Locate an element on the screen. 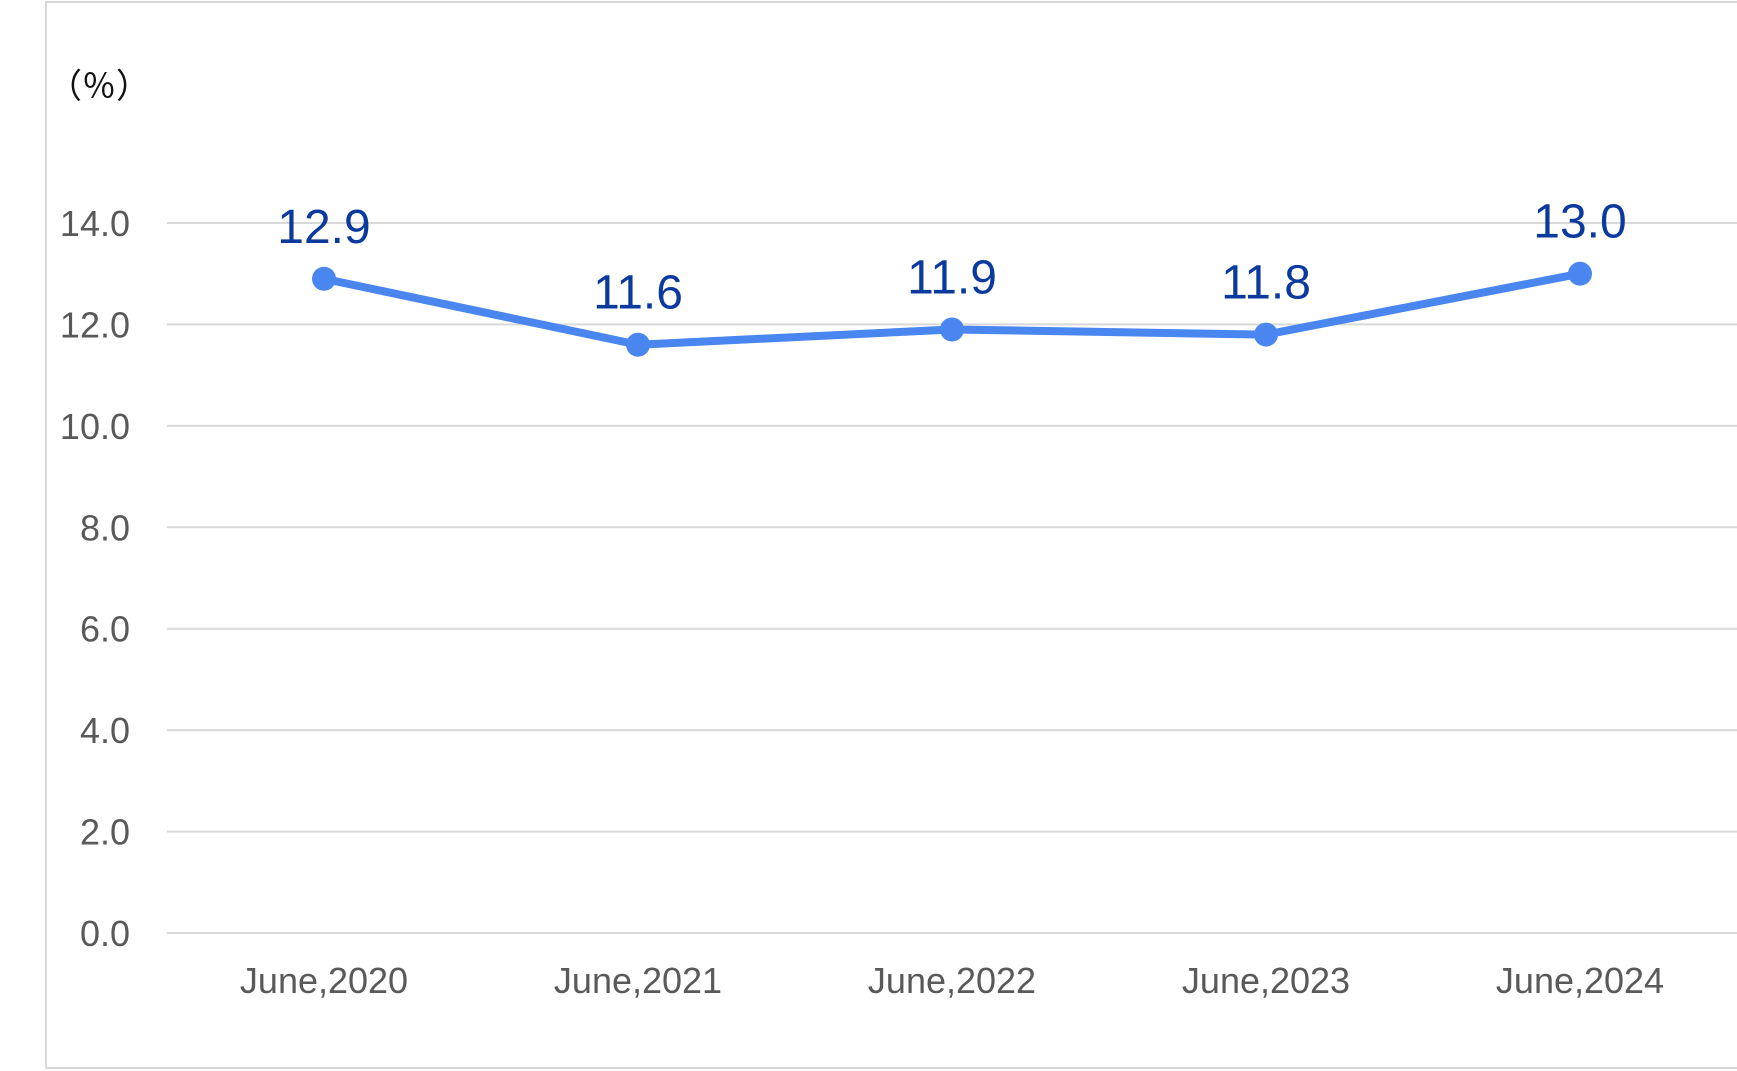 This screenshot has height=1071, width=1737. y-tick-label: 2.0 is located at coordinates (105, 832).